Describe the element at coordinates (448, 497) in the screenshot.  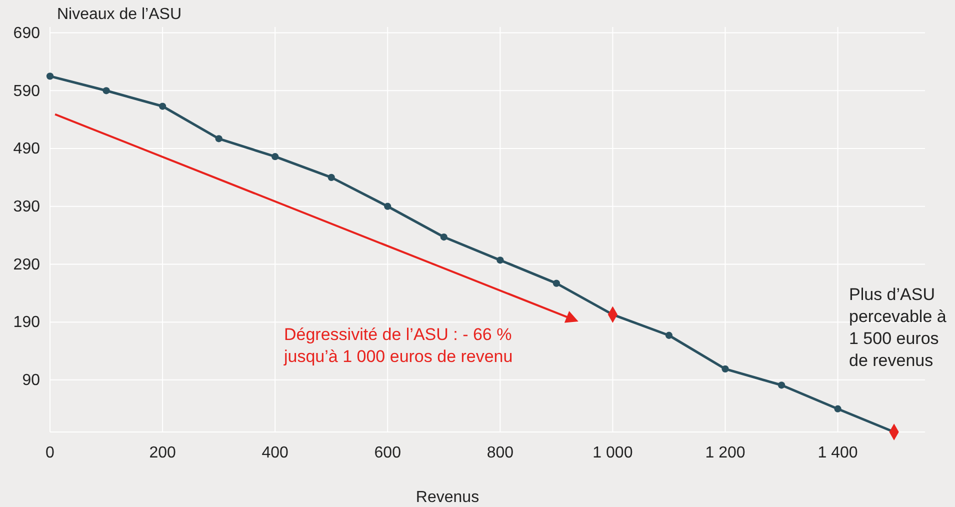
I see `x-axis-title: Revenus` at that location.